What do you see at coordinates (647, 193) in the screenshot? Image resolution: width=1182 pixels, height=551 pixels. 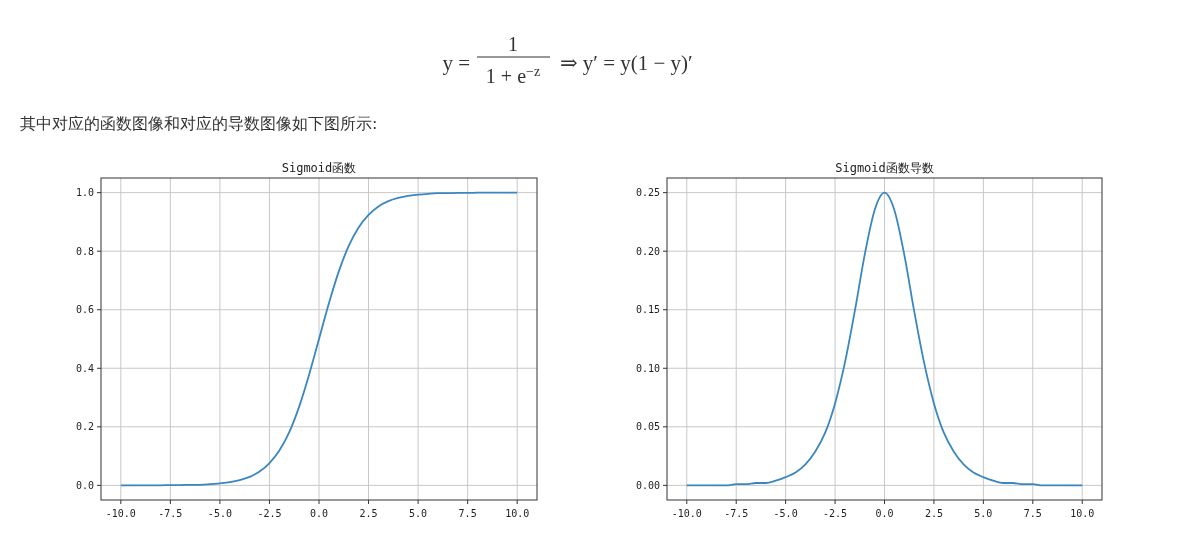 I see `y-tick-label: 0.25` at bounding box center [647, 193].